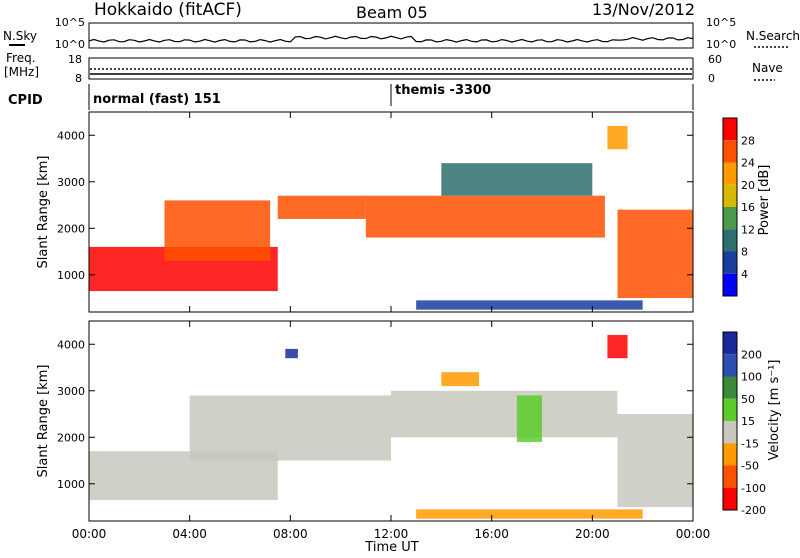 Image resolution: width=800 pixels, height=558 pixels. What do you see at coordinates (744, 252) in the screenshot?
I see `colorbar-tick-label: 8` at bounding box center [744, 252].